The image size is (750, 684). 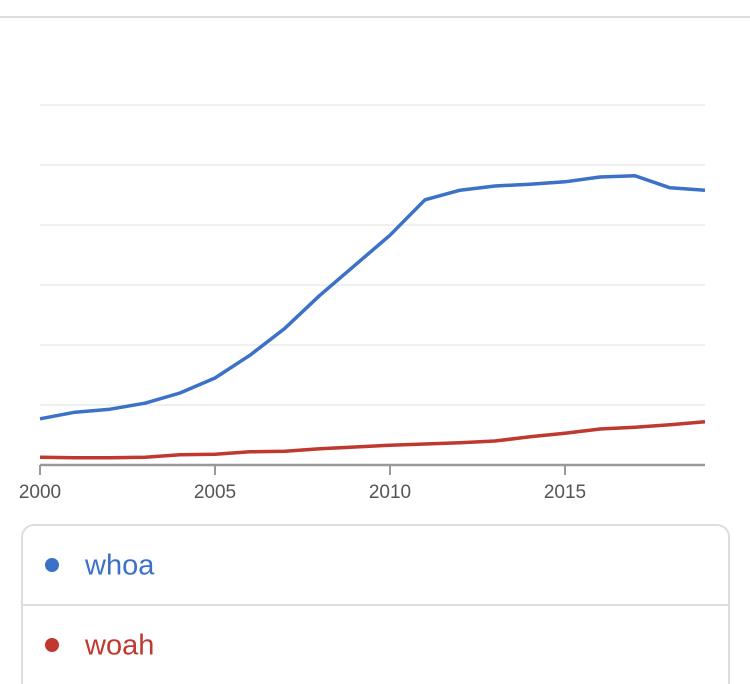 I want to click on legend: whoa woah, so click(x=100, y=606).